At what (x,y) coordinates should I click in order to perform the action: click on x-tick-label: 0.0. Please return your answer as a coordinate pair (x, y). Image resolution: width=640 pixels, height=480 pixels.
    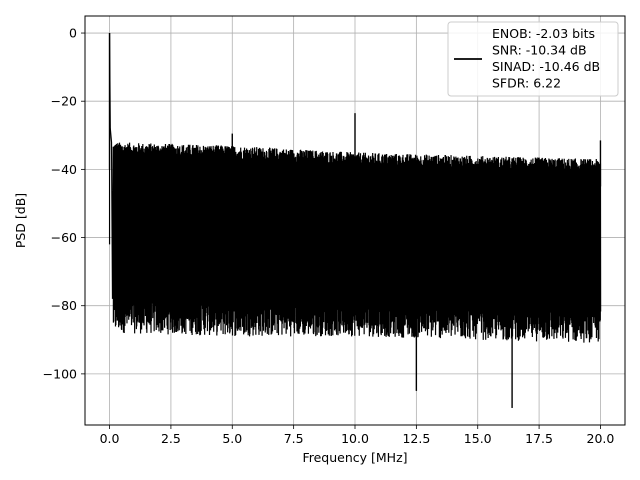
    Looking at the image, I should click on (110, 438).